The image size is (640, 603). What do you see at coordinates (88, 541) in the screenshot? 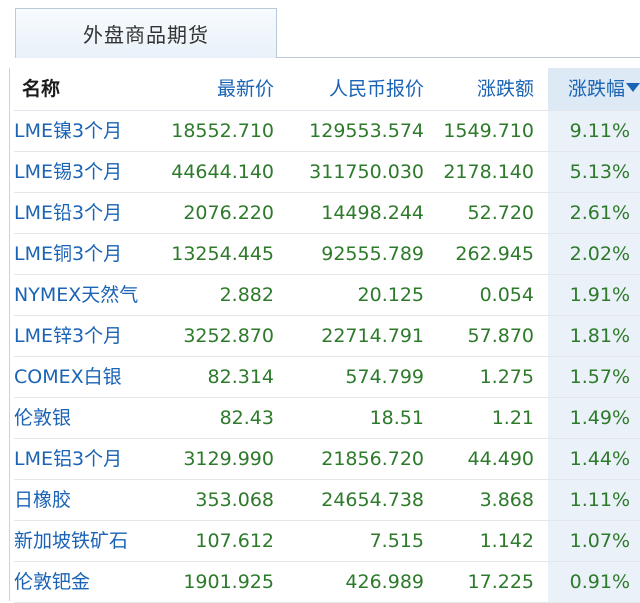
I see `commodity-name-link: 新加坡铁矿石` at bounding box center [88, 541].